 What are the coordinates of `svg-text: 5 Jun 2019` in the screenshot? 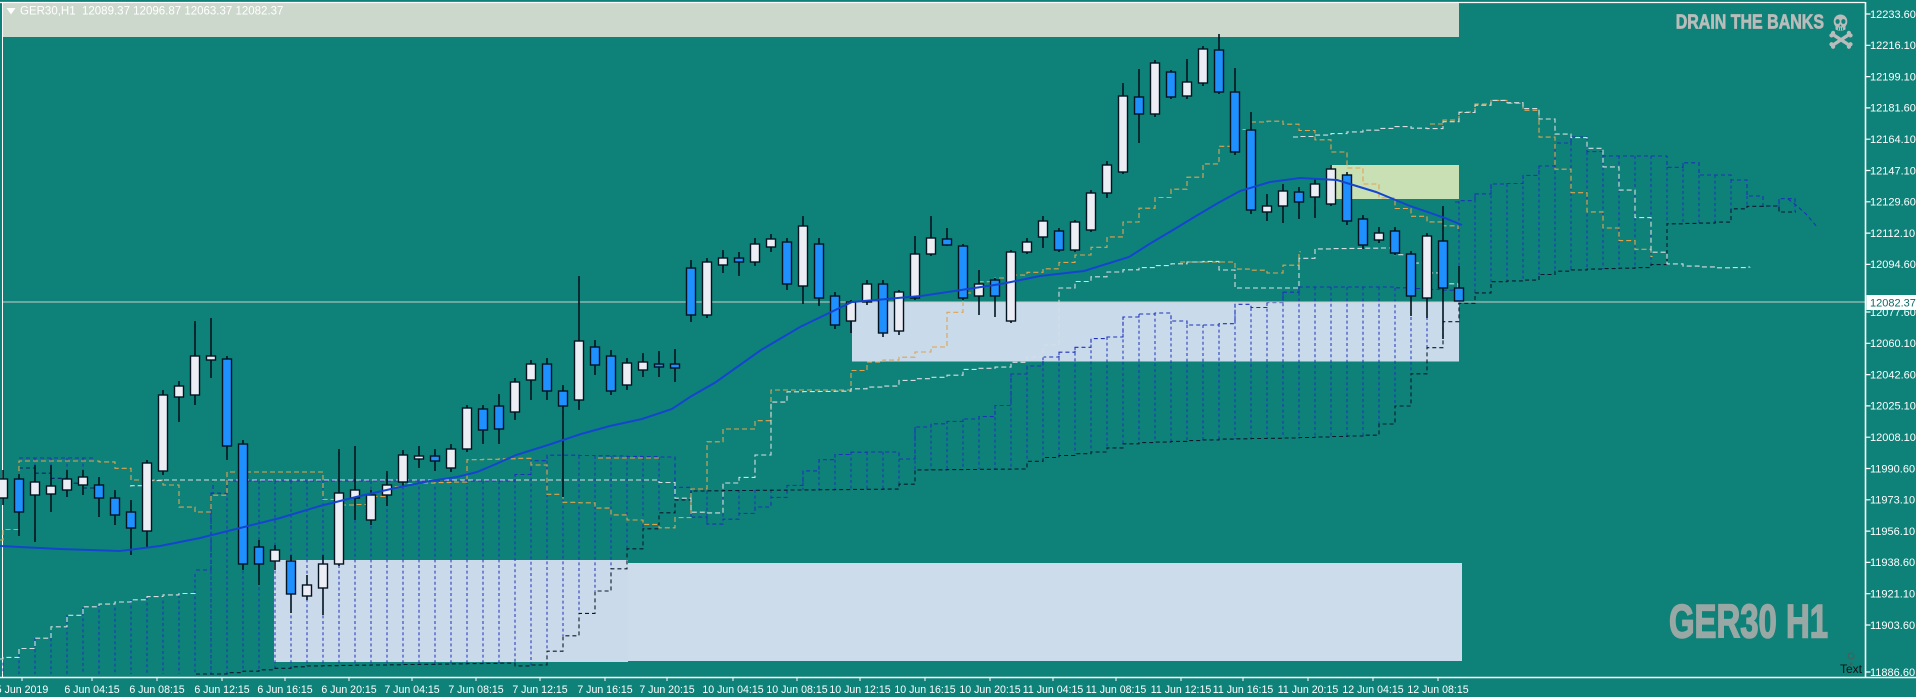 It's located at (24, 690).